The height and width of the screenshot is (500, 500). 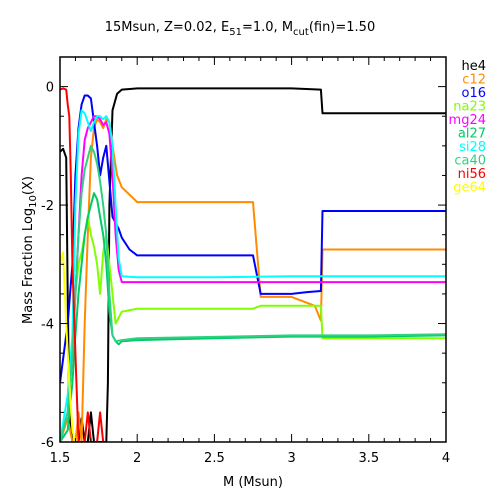 I want to click on y-tick-label: -4, so click(x=47, y=325).